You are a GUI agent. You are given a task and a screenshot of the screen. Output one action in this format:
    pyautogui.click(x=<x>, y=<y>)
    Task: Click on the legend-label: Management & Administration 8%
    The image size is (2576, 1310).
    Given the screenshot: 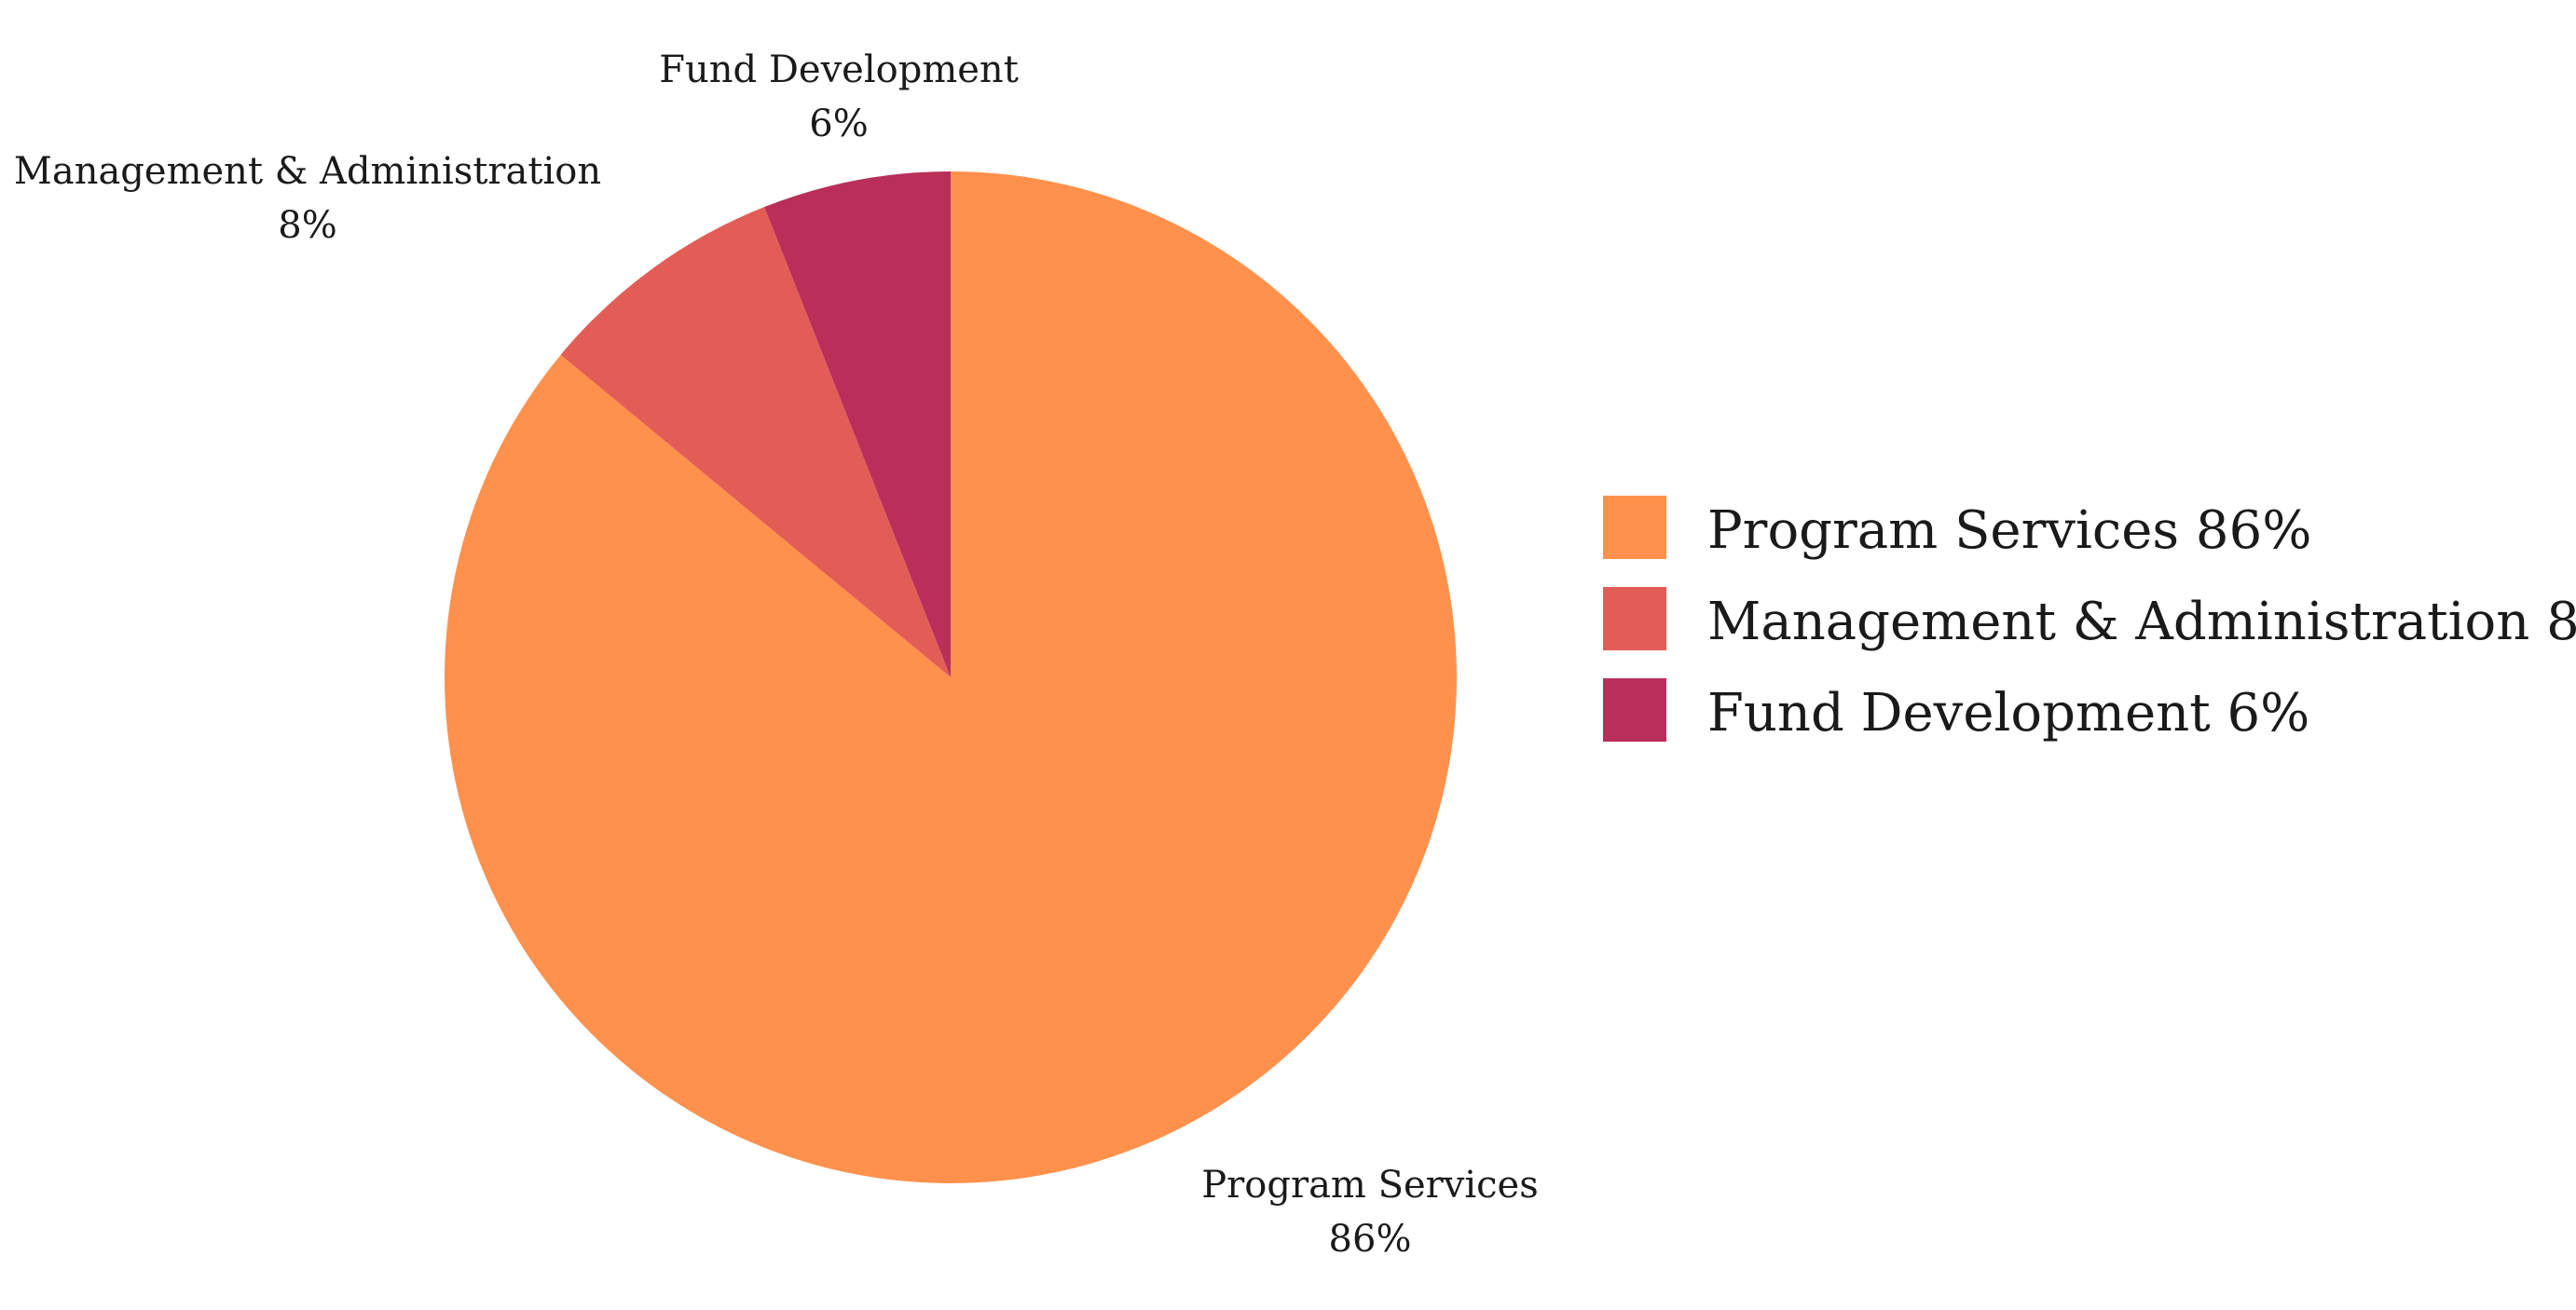 What is the action you would take?
    pyautogui.click(x=2141, y=622)
    